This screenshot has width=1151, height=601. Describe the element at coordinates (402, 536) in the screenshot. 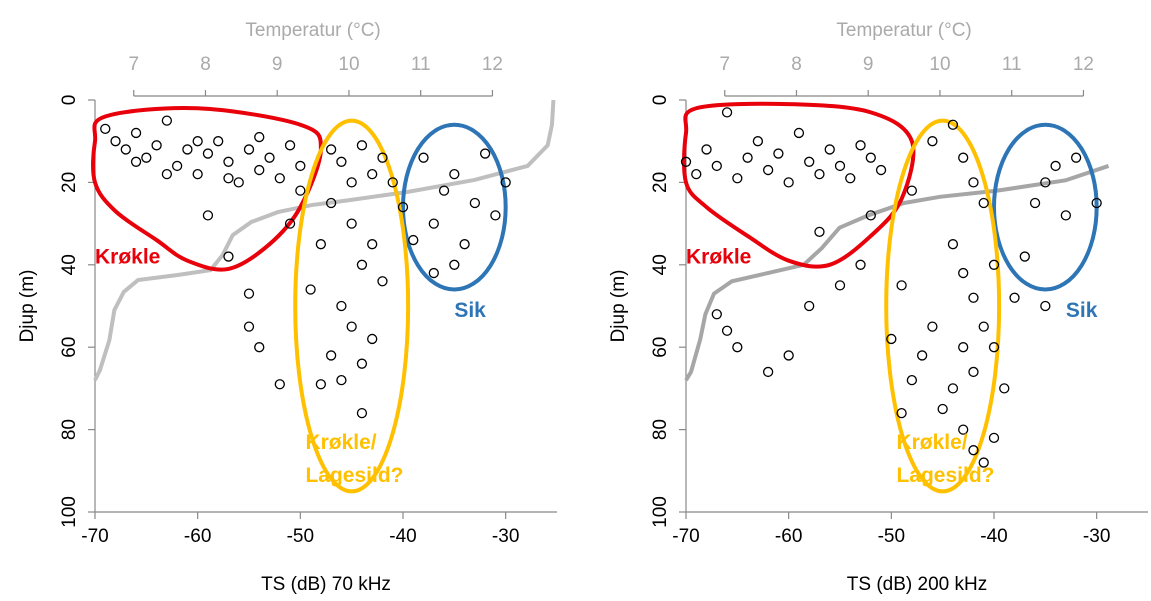

I see `x-tick-label: -40` at that location.